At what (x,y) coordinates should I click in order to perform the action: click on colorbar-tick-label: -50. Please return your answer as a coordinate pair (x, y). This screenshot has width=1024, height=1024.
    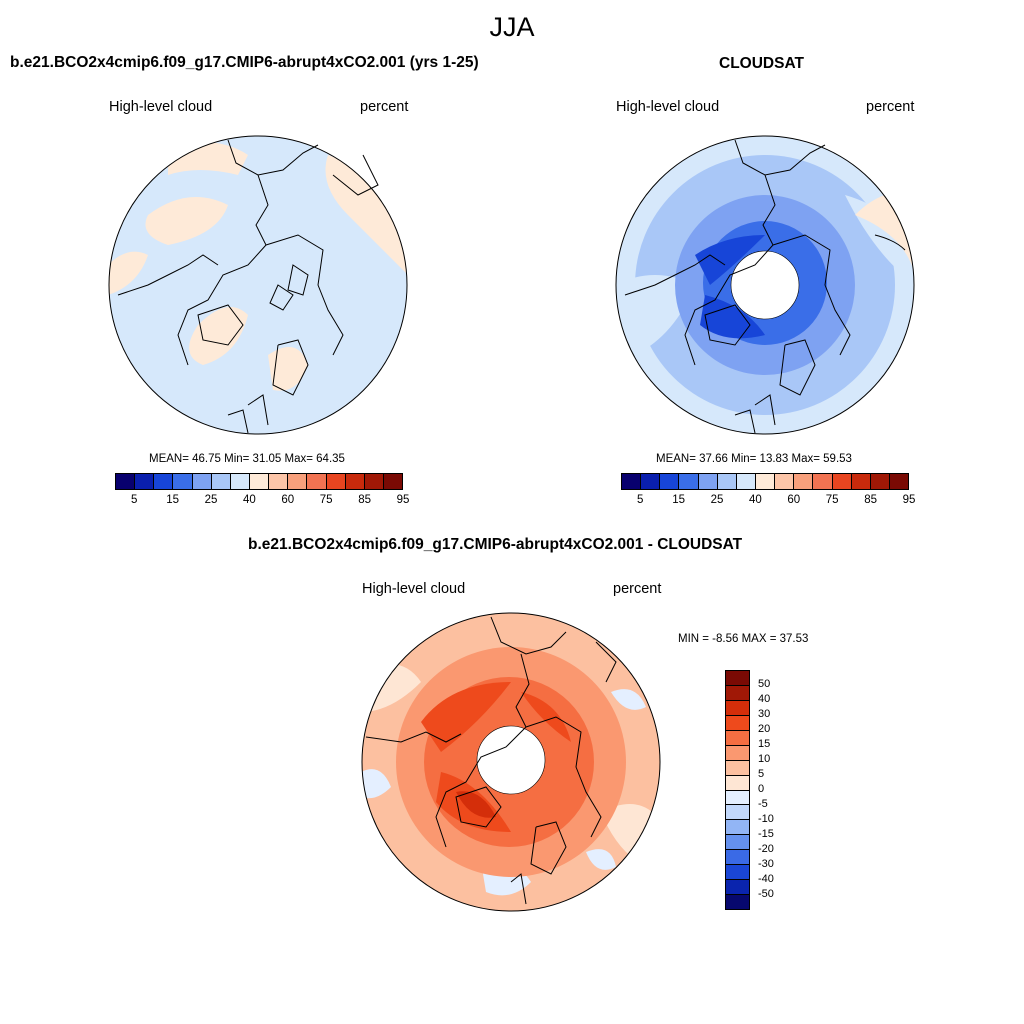
    Looking at the image, I should click on (766, 894).